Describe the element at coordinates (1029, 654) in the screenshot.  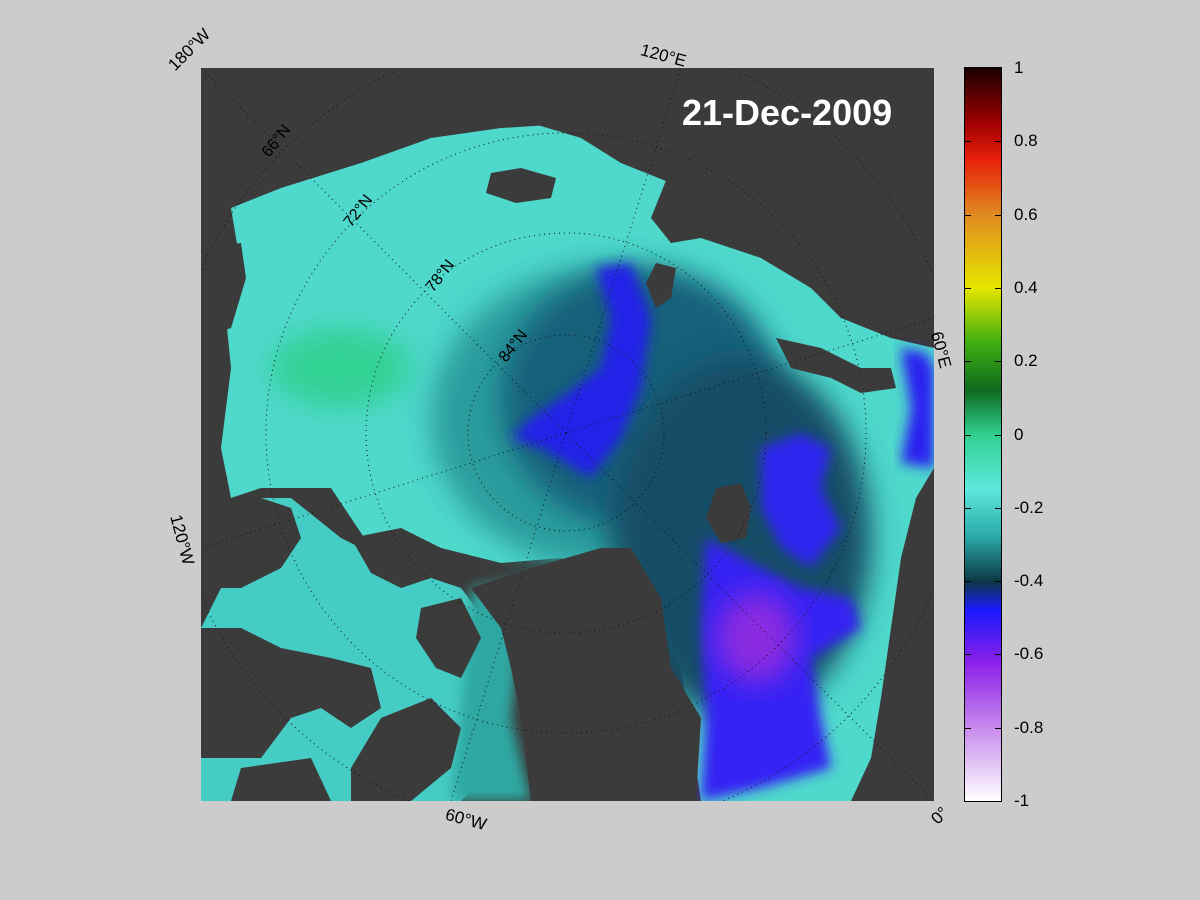
I see `colorbar-tick-label: -0.6` at that location.